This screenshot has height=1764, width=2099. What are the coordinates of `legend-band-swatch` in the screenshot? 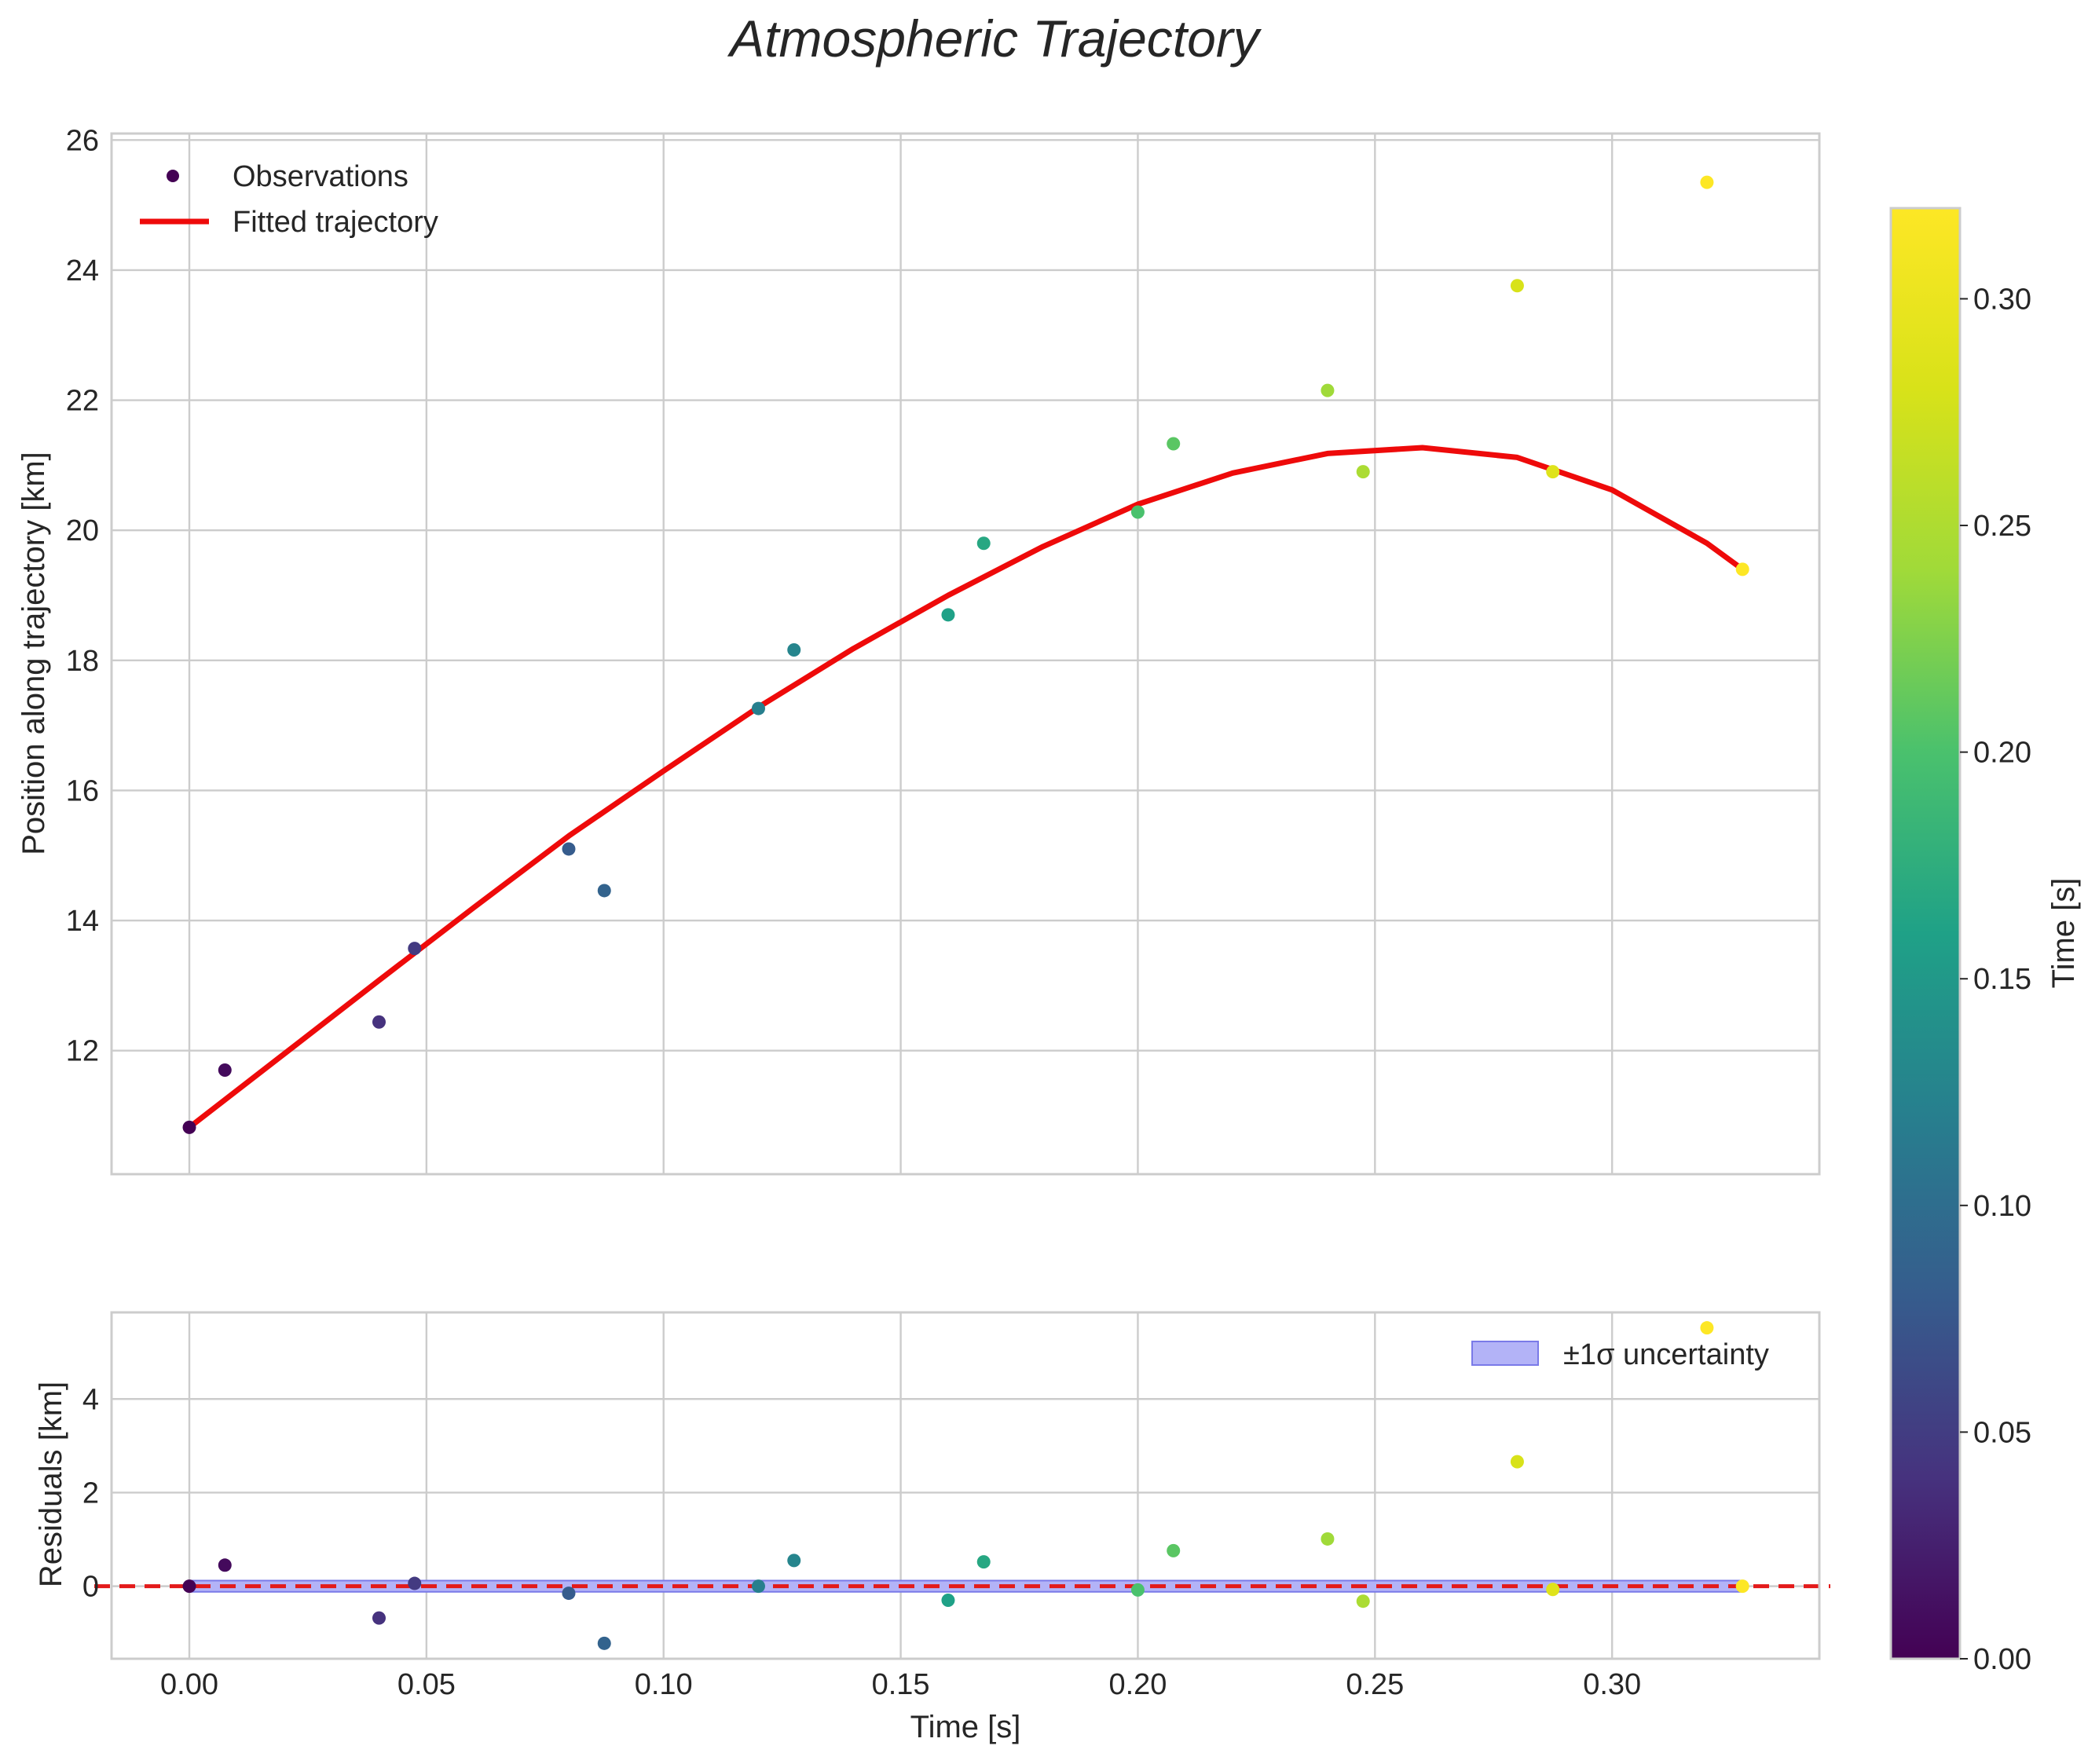 It's located at (1505, 1353).